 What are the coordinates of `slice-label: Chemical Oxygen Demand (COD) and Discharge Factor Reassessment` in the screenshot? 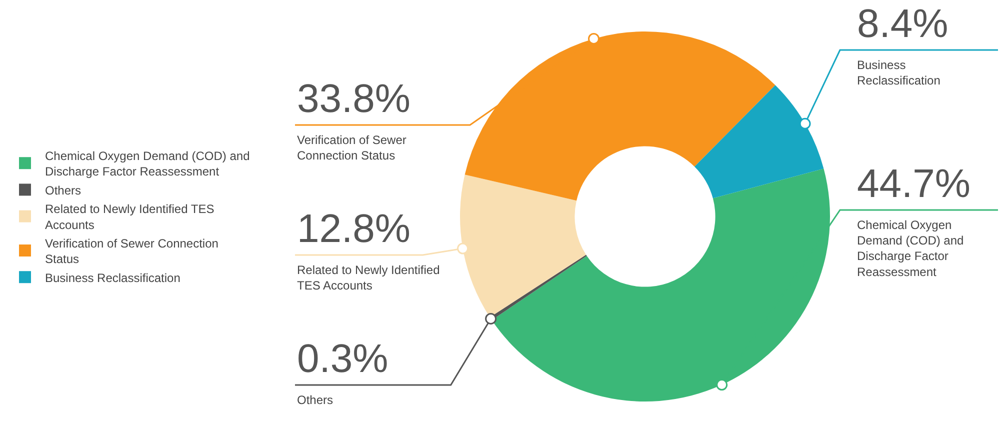 It's located at (910, 248).